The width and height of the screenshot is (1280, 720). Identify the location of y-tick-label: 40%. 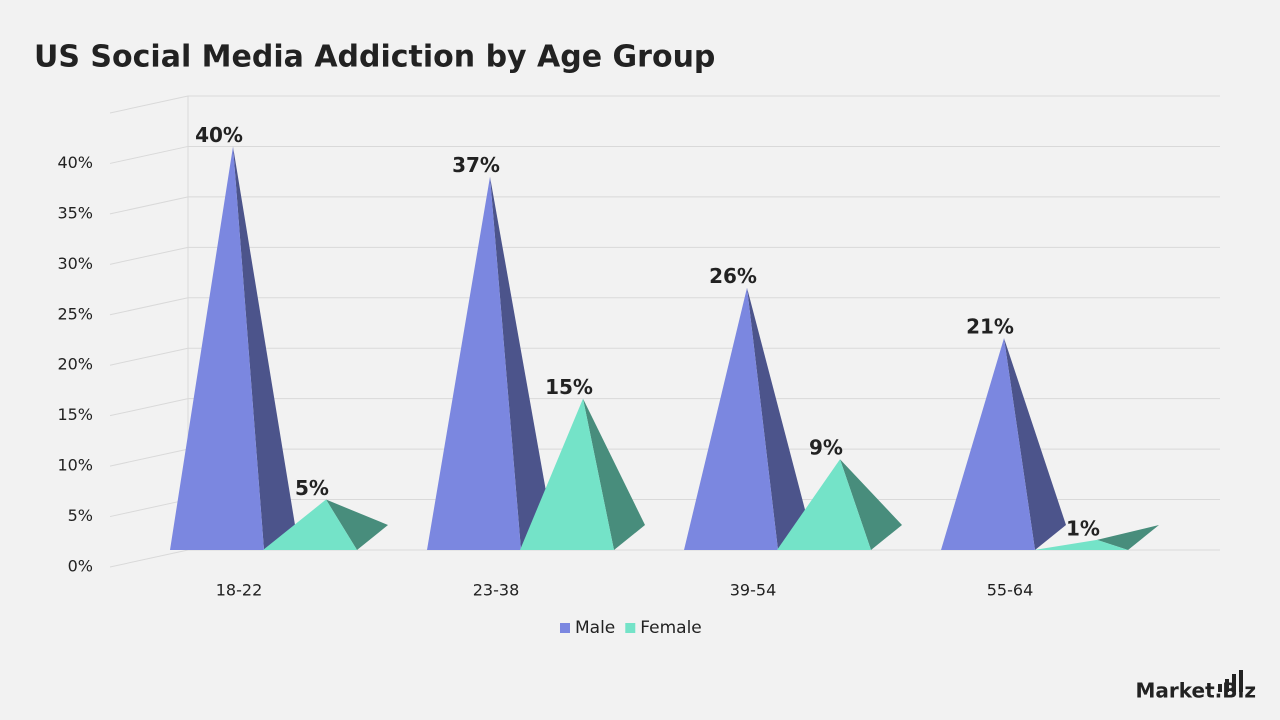
(75, 162).